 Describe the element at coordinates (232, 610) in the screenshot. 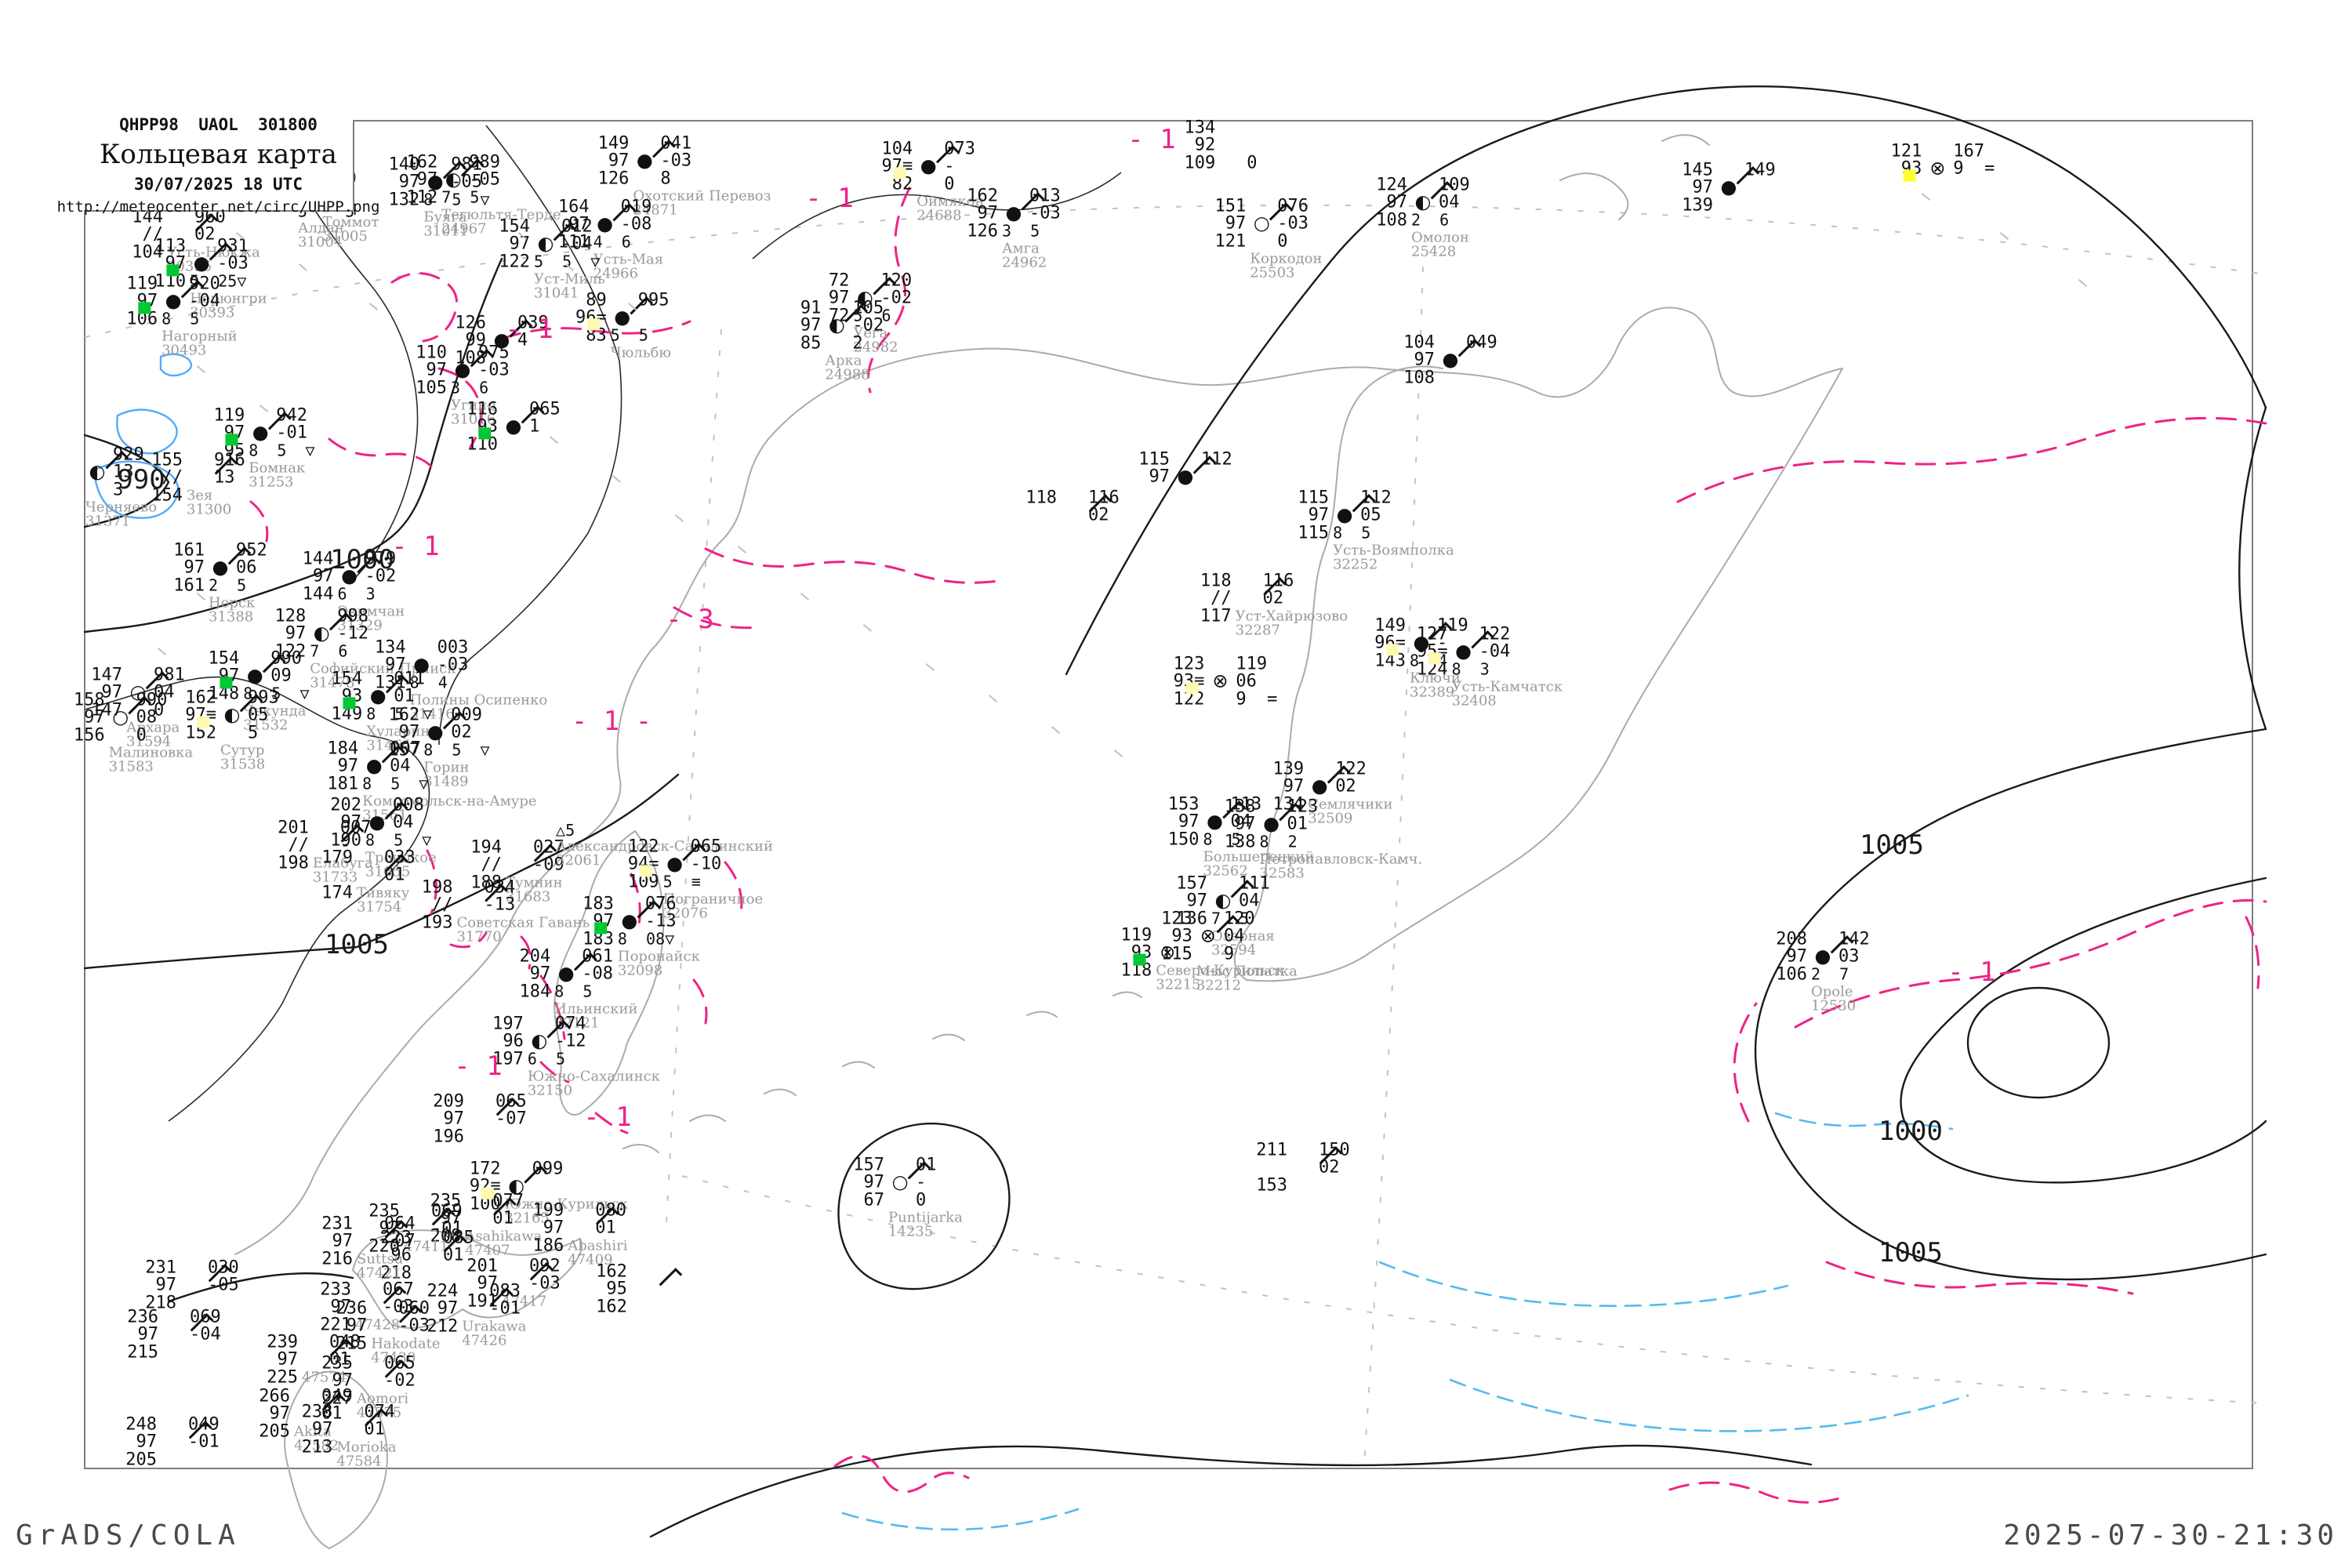

I see `station-name-label: Норск 31388` at that location.